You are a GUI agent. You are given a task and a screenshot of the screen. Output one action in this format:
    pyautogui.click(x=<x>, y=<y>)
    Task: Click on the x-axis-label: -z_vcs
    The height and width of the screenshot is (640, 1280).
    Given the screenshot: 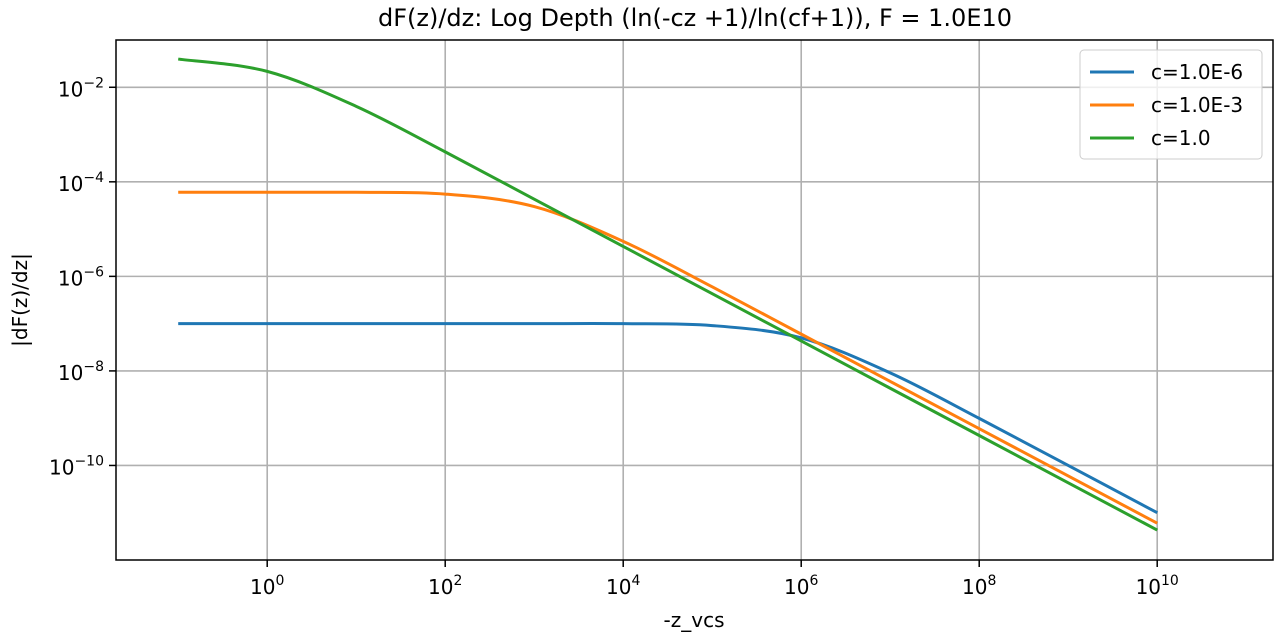 What is the action you would take?
    pyautogui.click(x=694, y=620)
    